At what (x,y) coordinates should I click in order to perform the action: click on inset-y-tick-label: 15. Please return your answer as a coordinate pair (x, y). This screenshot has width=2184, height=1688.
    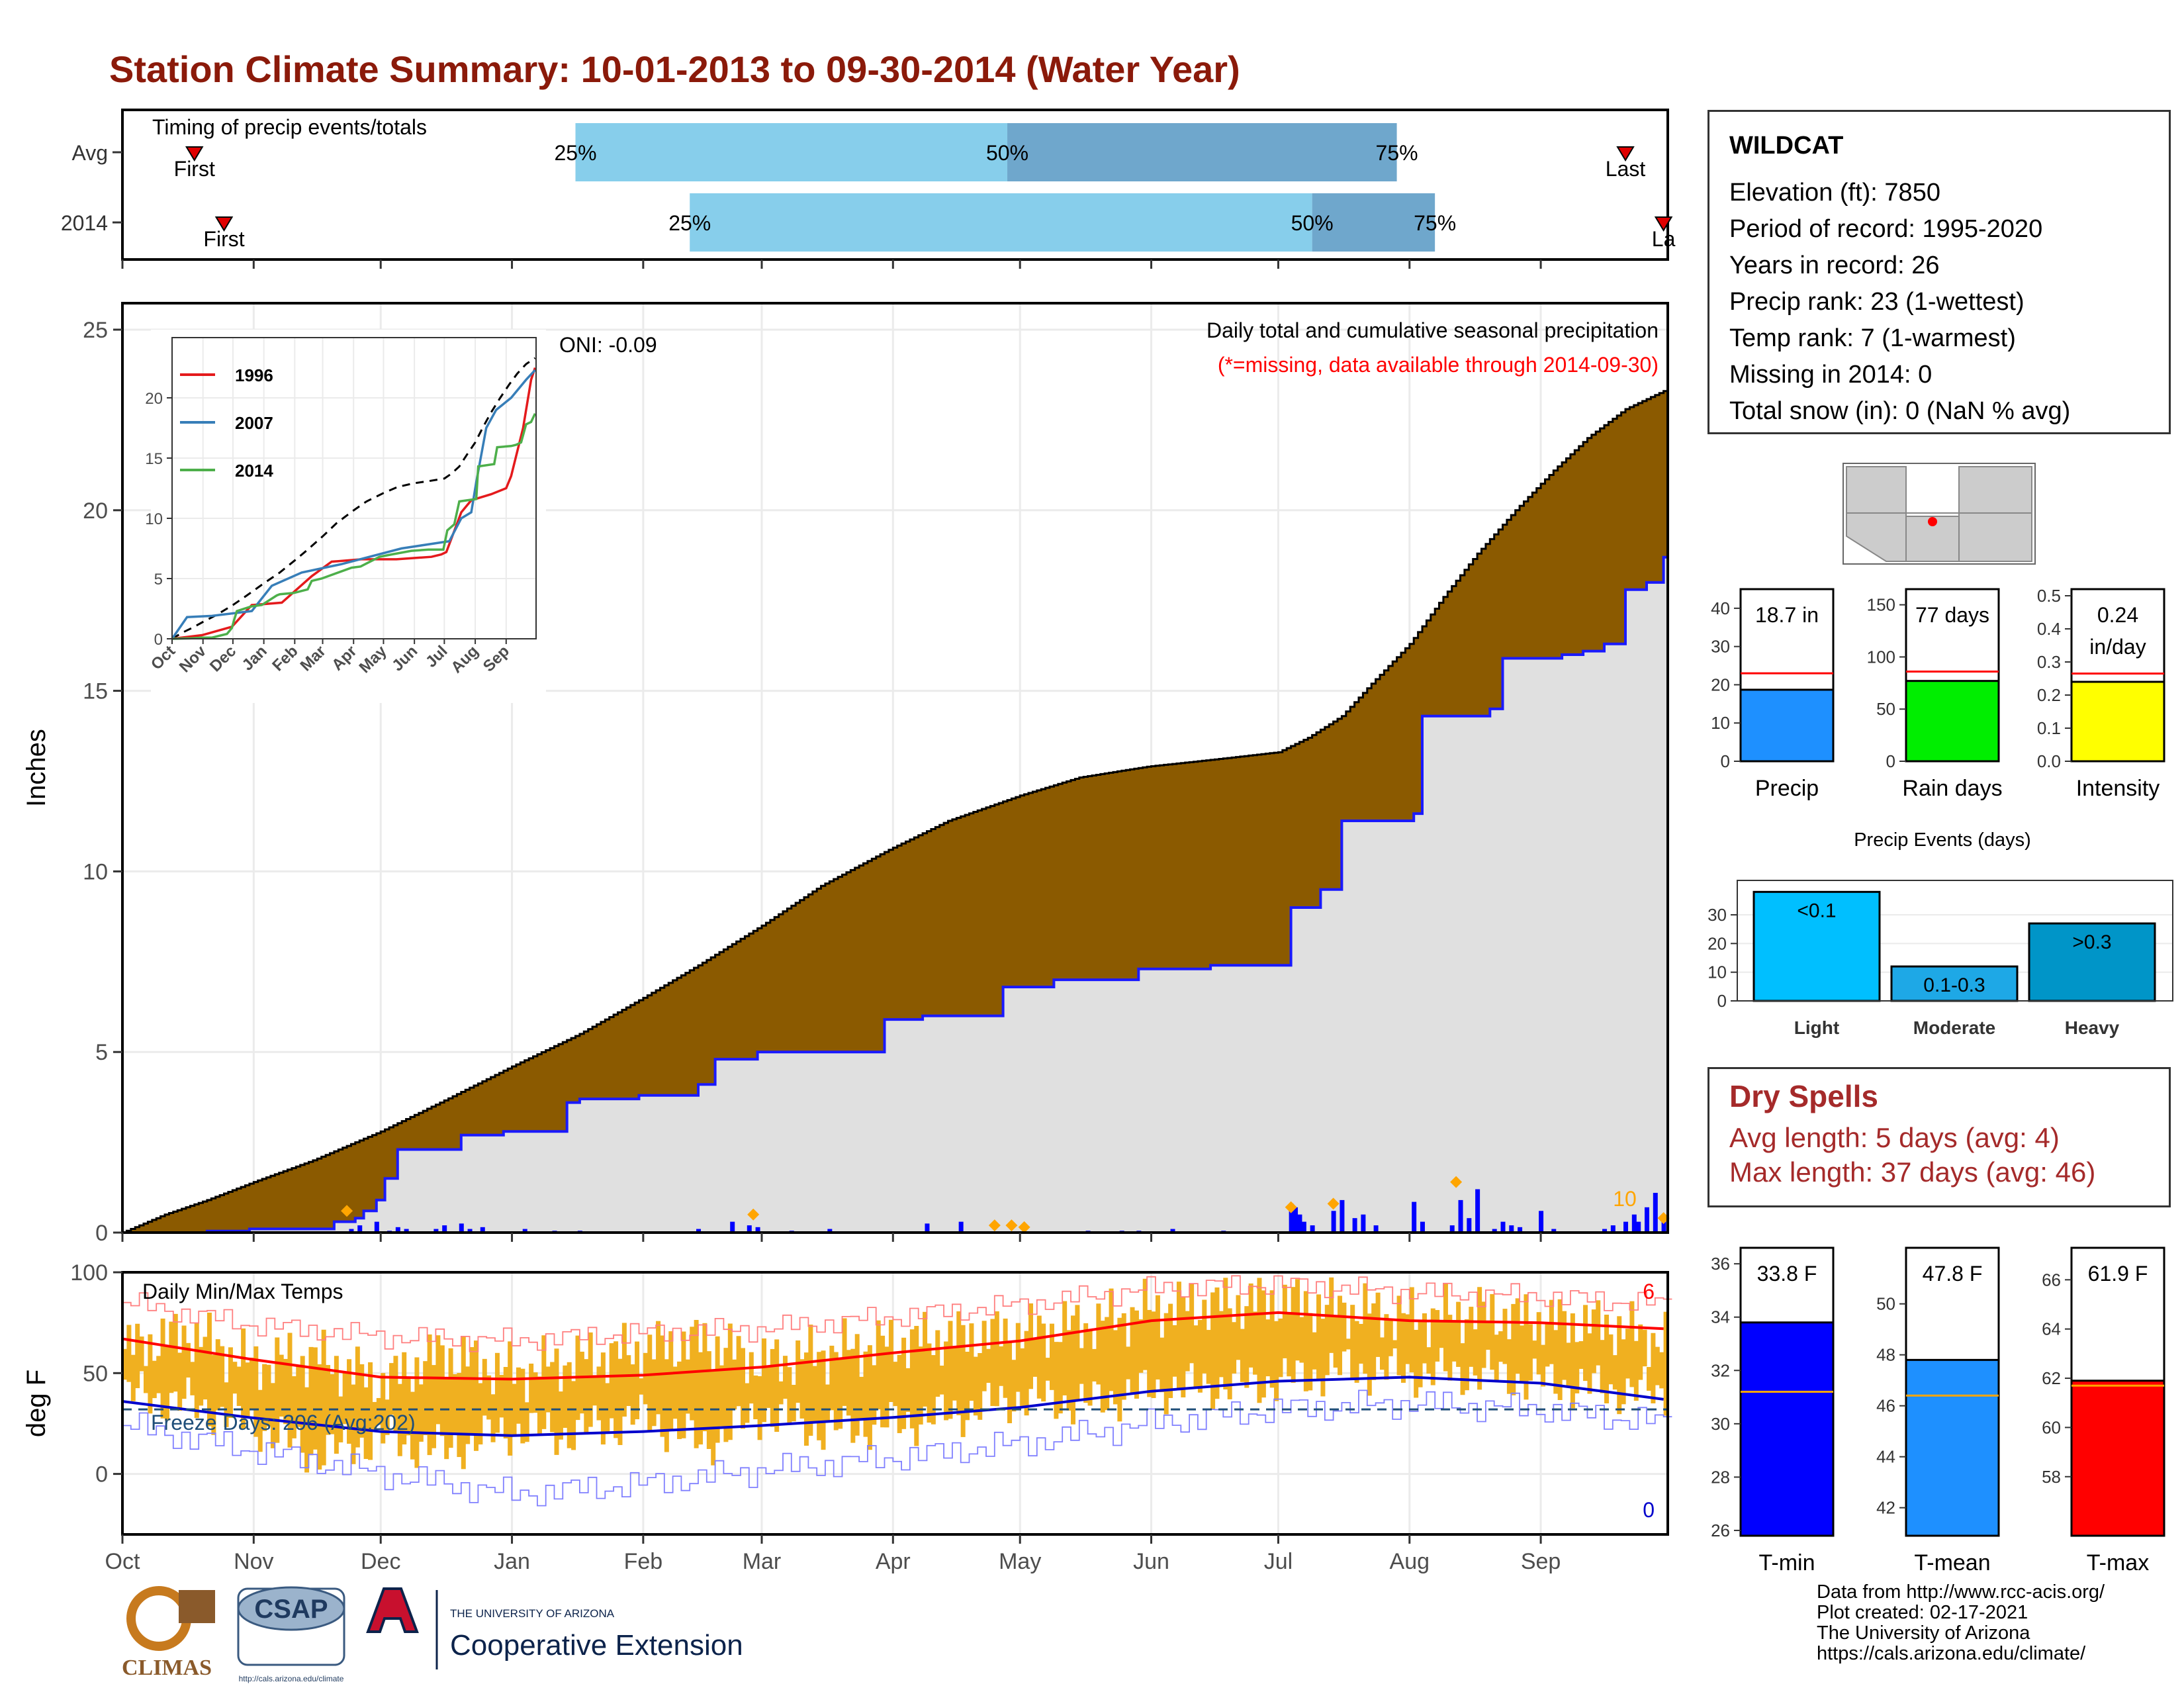
    Looking at the image, I should click on (154, 459).